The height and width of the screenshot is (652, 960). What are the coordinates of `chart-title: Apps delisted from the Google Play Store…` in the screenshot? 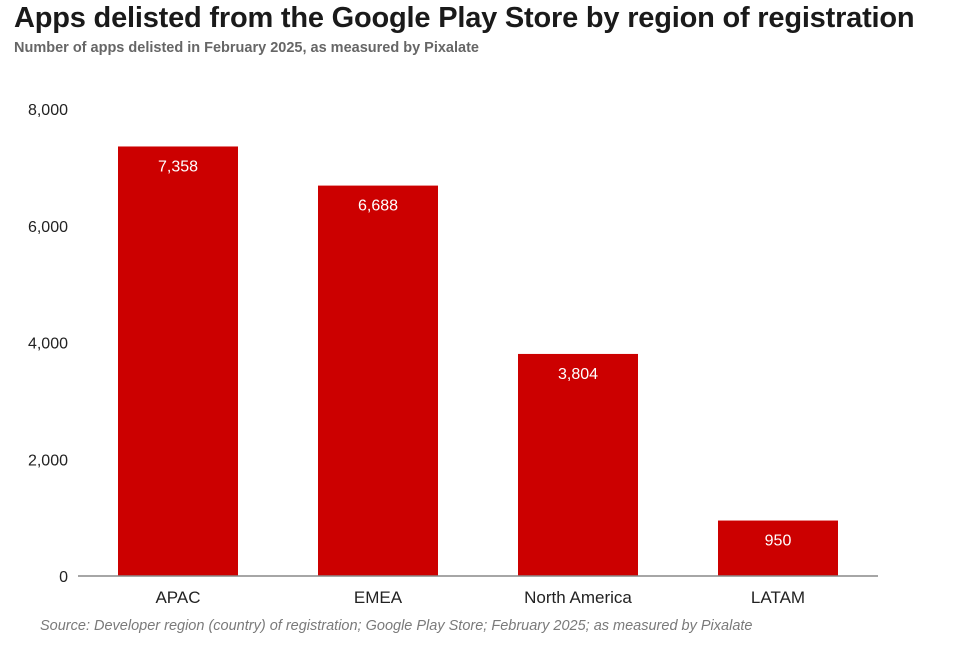 It's located at (464, 18).